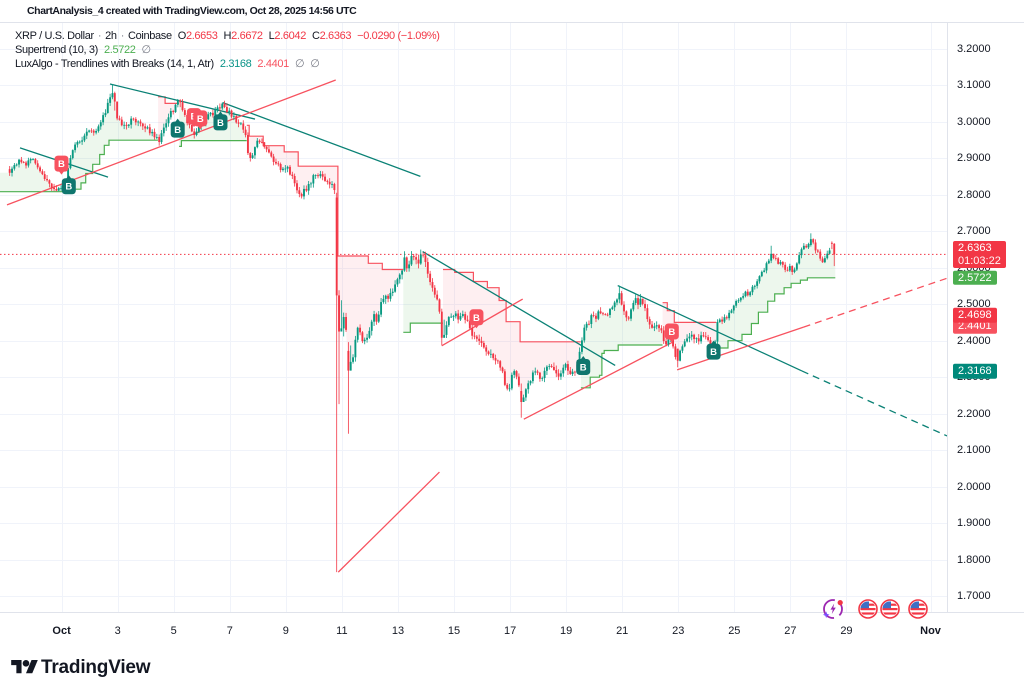 This screenshot has width=1024, height=694. I want to click on time-axis-label: 17, so click(510, 631).